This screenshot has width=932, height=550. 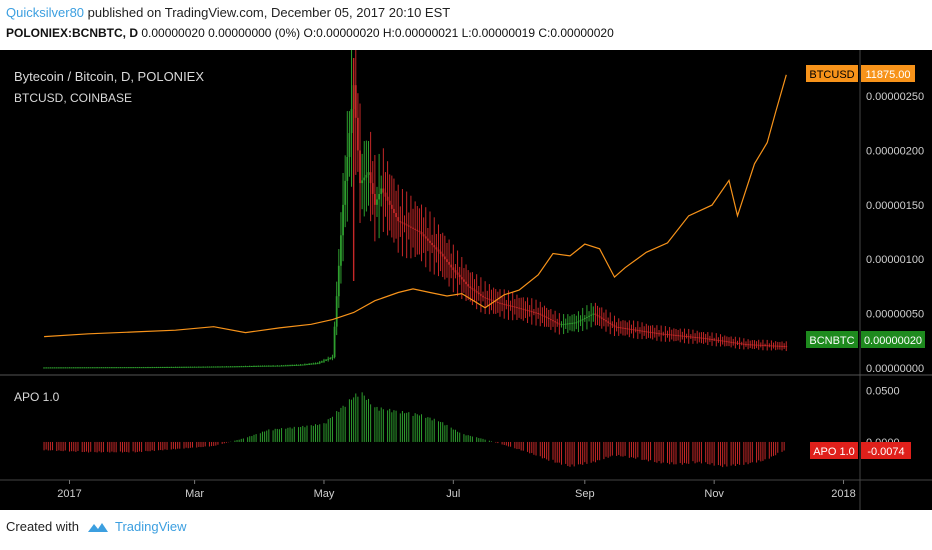 What do you see at coordinates (150, 526) in the screenshot?
I see `tradingview-brand-link: TradingView` at bounding box center [150, 526].